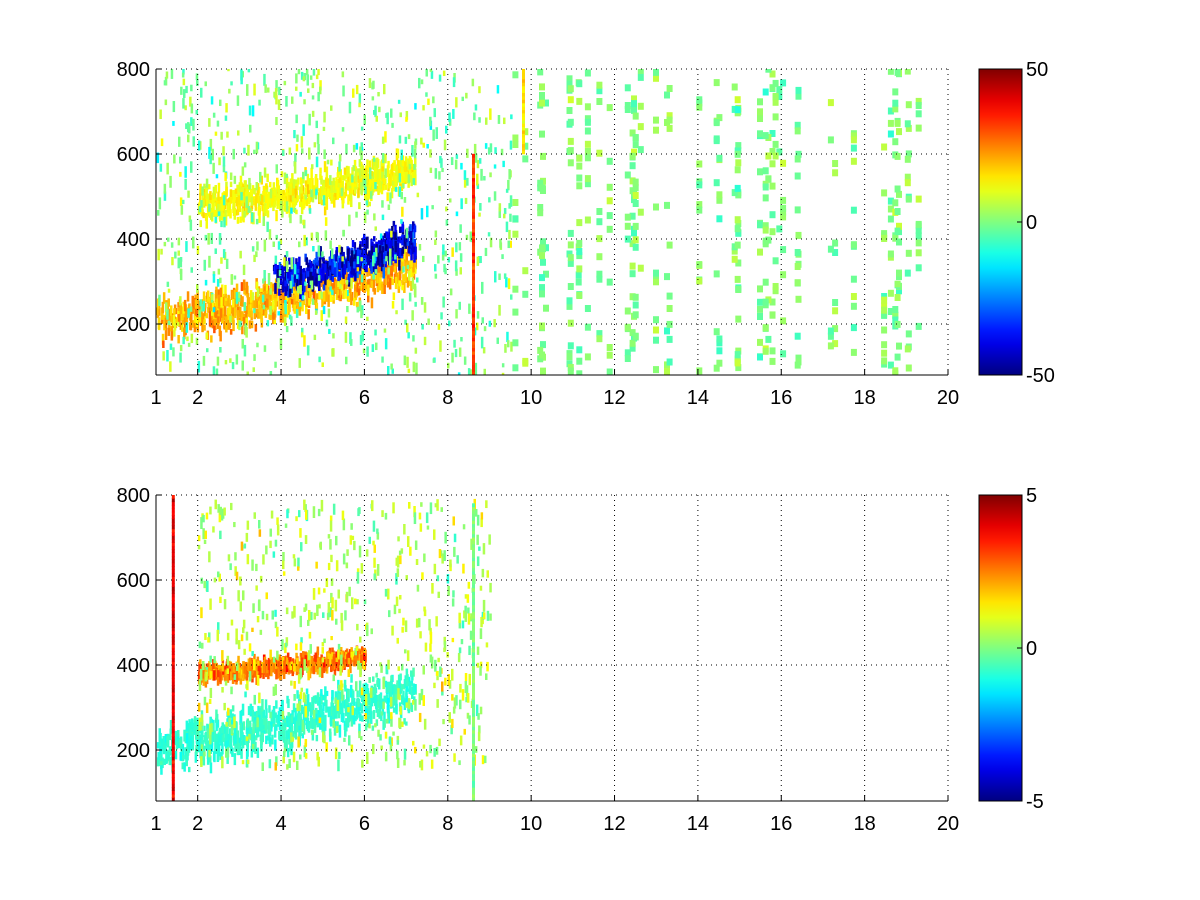 The height and width of the screenshot is (900, 1200). What do you see at coordinates (948, 398) in the screenshot?
I see `x-tick-label: 20` at bounding box center [948, 398].